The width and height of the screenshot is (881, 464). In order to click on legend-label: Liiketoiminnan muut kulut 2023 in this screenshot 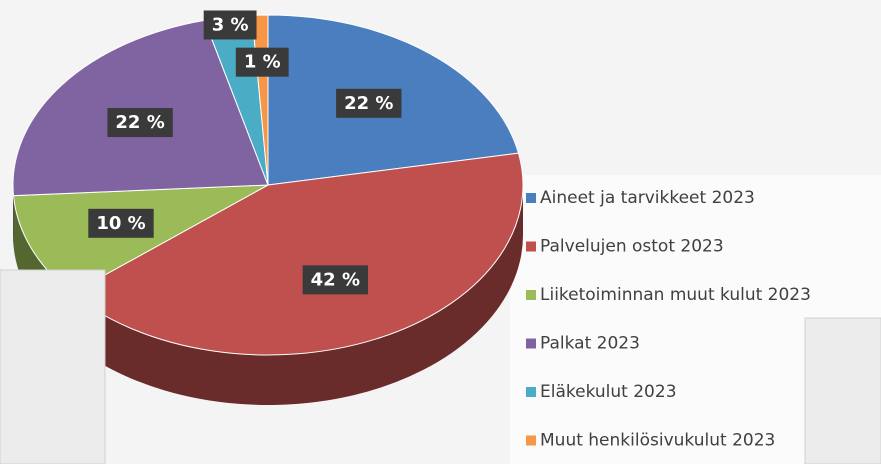, I will do `click(675, 295)`.